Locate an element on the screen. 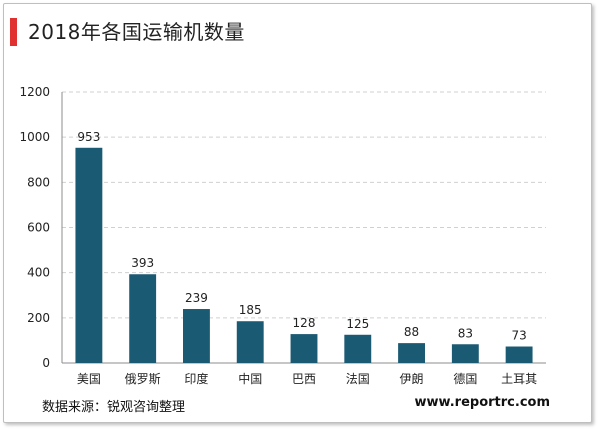 Image resolution: width=600 pixels, height=433 pixels. data-label: 953 is located at coordinates (88, 137).